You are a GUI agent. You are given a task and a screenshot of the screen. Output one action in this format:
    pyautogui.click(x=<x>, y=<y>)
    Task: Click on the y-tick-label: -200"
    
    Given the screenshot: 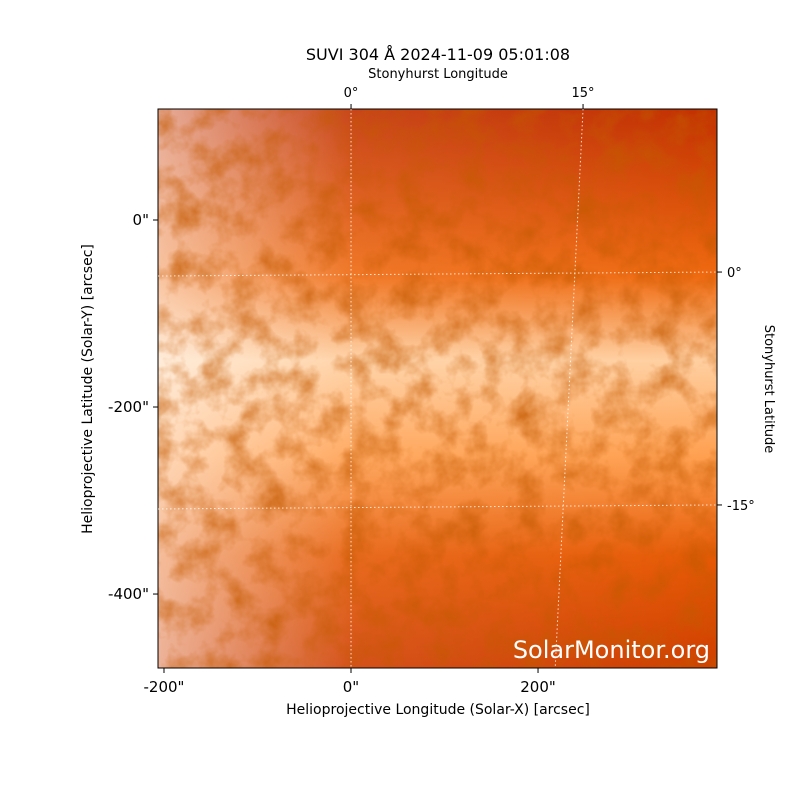 What is the action you would take?
    pyautogui.click(x=128, y=407)
    